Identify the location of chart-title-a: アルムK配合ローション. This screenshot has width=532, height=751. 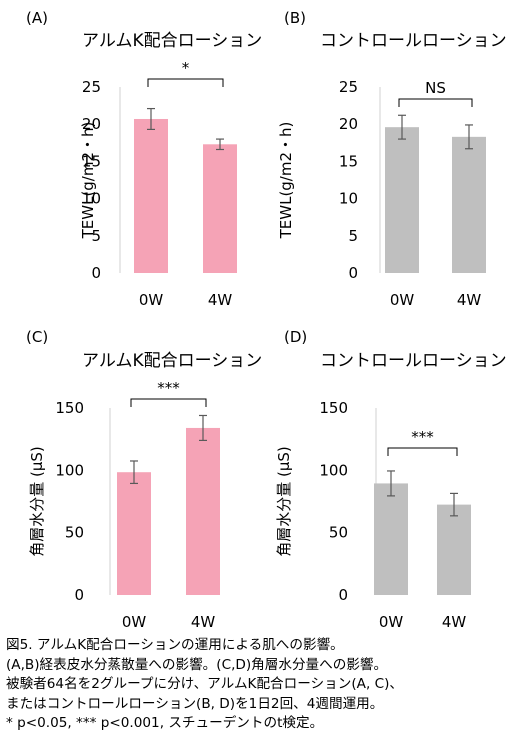
(172, 41).